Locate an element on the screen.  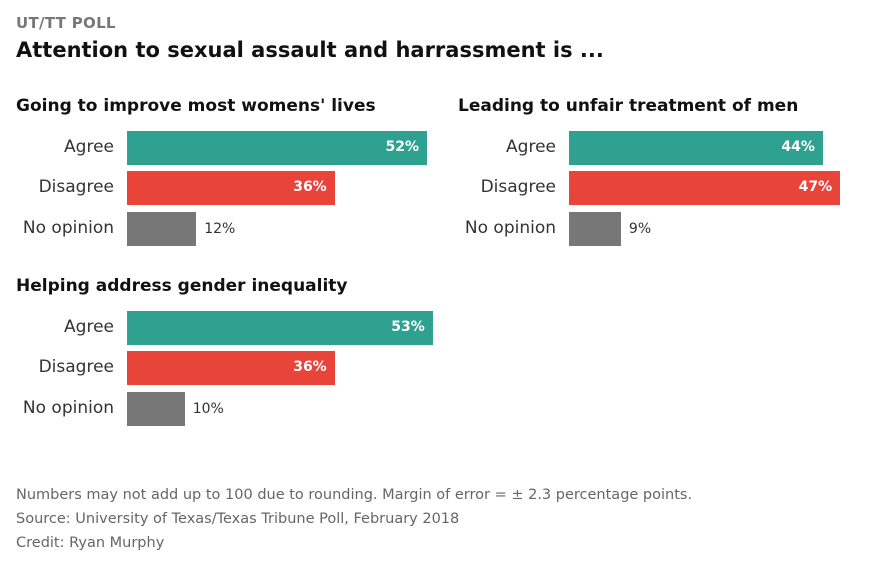
data-label: 53% is located at coordinates (408, 327).